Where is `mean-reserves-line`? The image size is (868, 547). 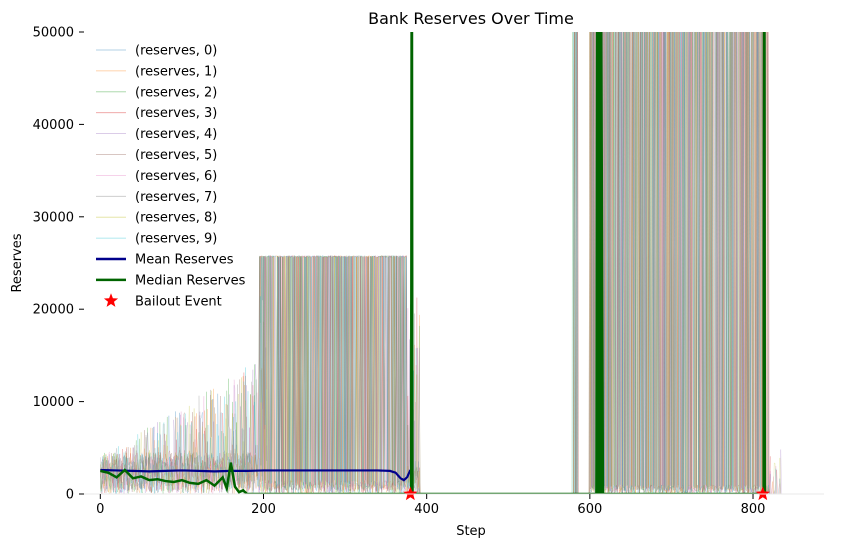
mean-reserves-line is located at coordinates (256, 475).